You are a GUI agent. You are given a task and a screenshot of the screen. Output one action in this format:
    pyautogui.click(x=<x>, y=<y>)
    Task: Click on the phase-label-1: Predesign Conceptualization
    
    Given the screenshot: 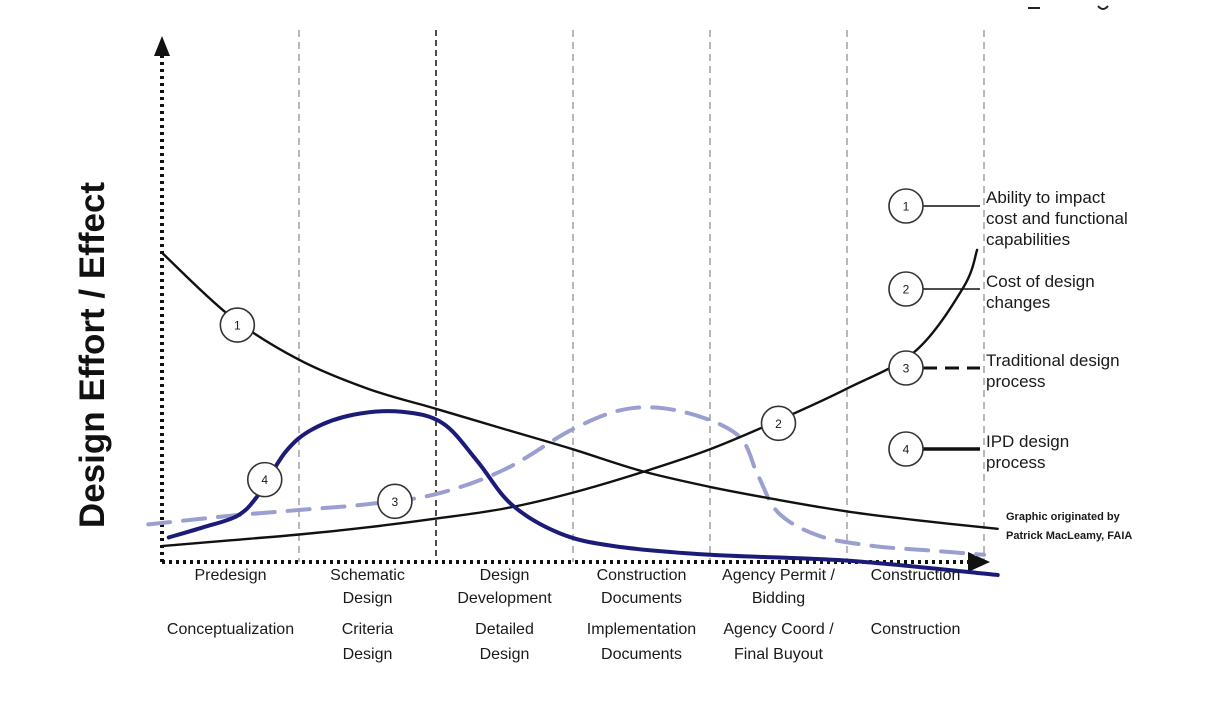 What is the action you would take?
    pyautogui.click(x=230, y=602)
    